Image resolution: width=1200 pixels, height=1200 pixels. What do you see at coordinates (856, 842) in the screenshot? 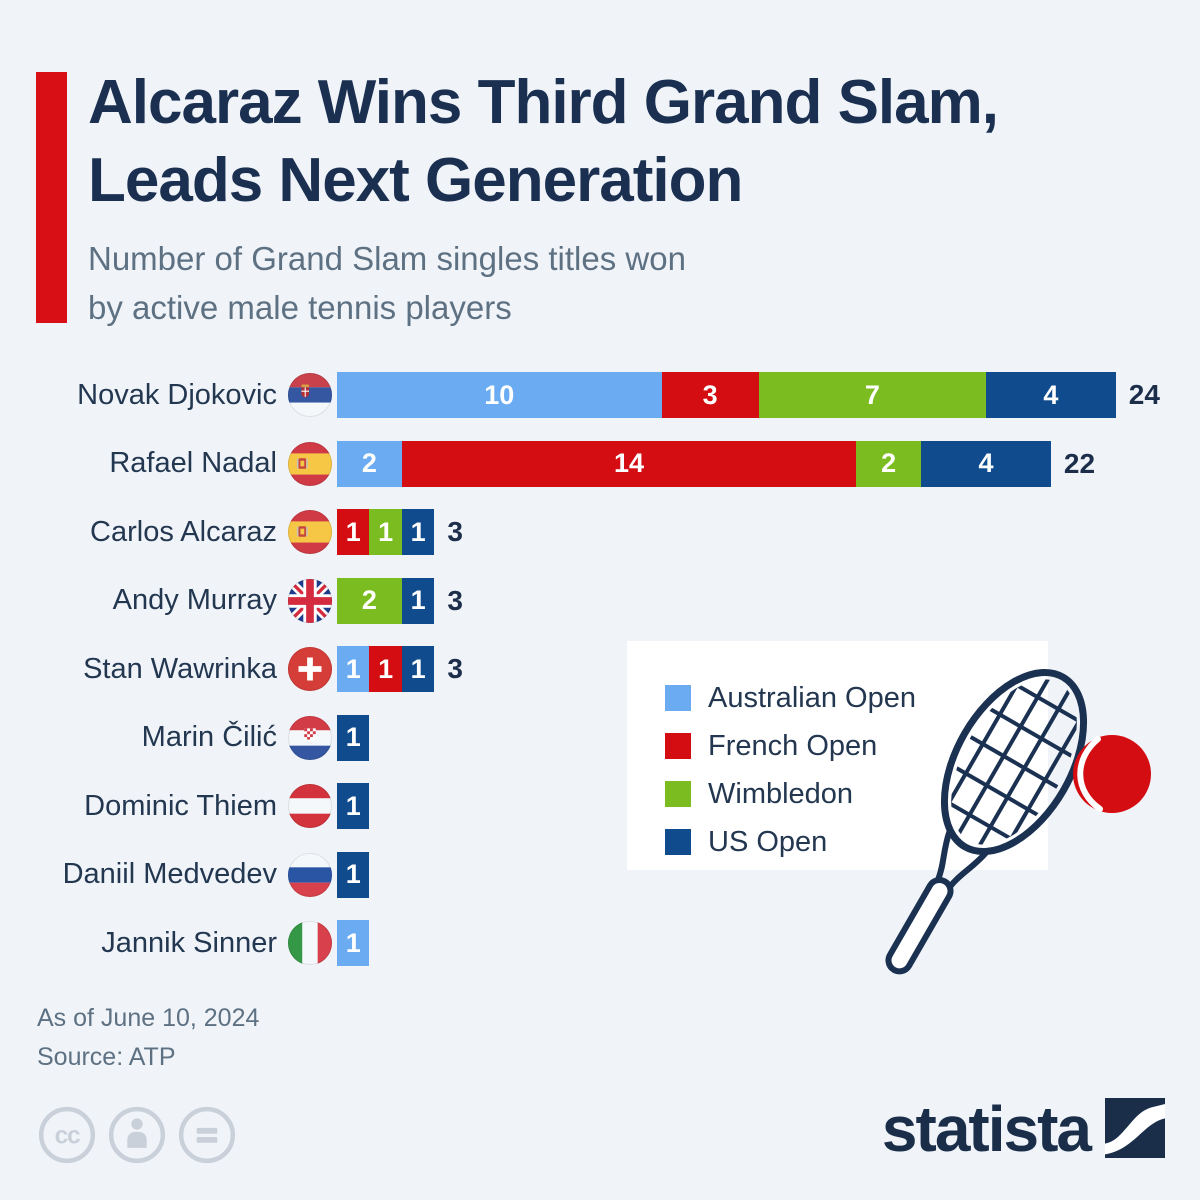
I see `legend-item-us-open: US Open` at bounding box center [856, 842].